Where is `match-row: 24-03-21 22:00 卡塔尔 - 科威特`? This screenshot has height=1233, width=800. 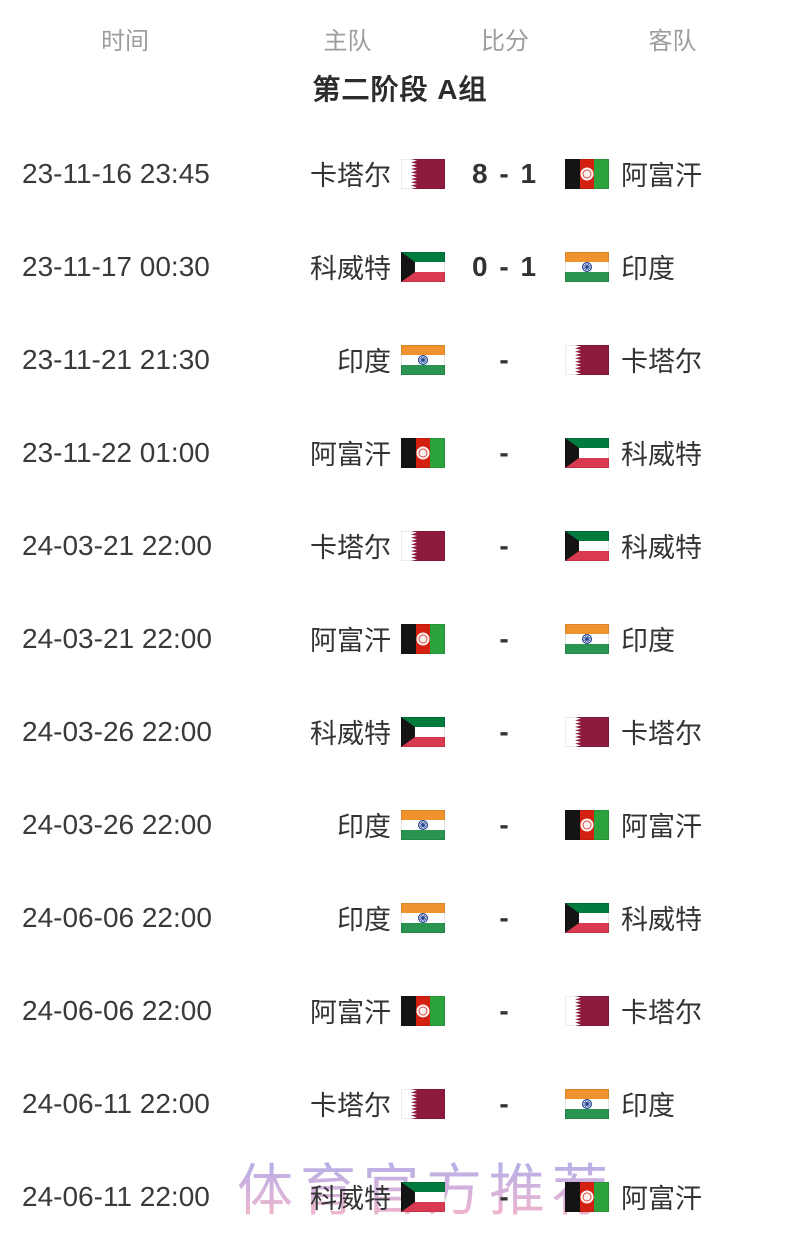 match-row: 24-03-21 22:00 卡塔尔 - 科威特 is located at coordinates (400, 545).